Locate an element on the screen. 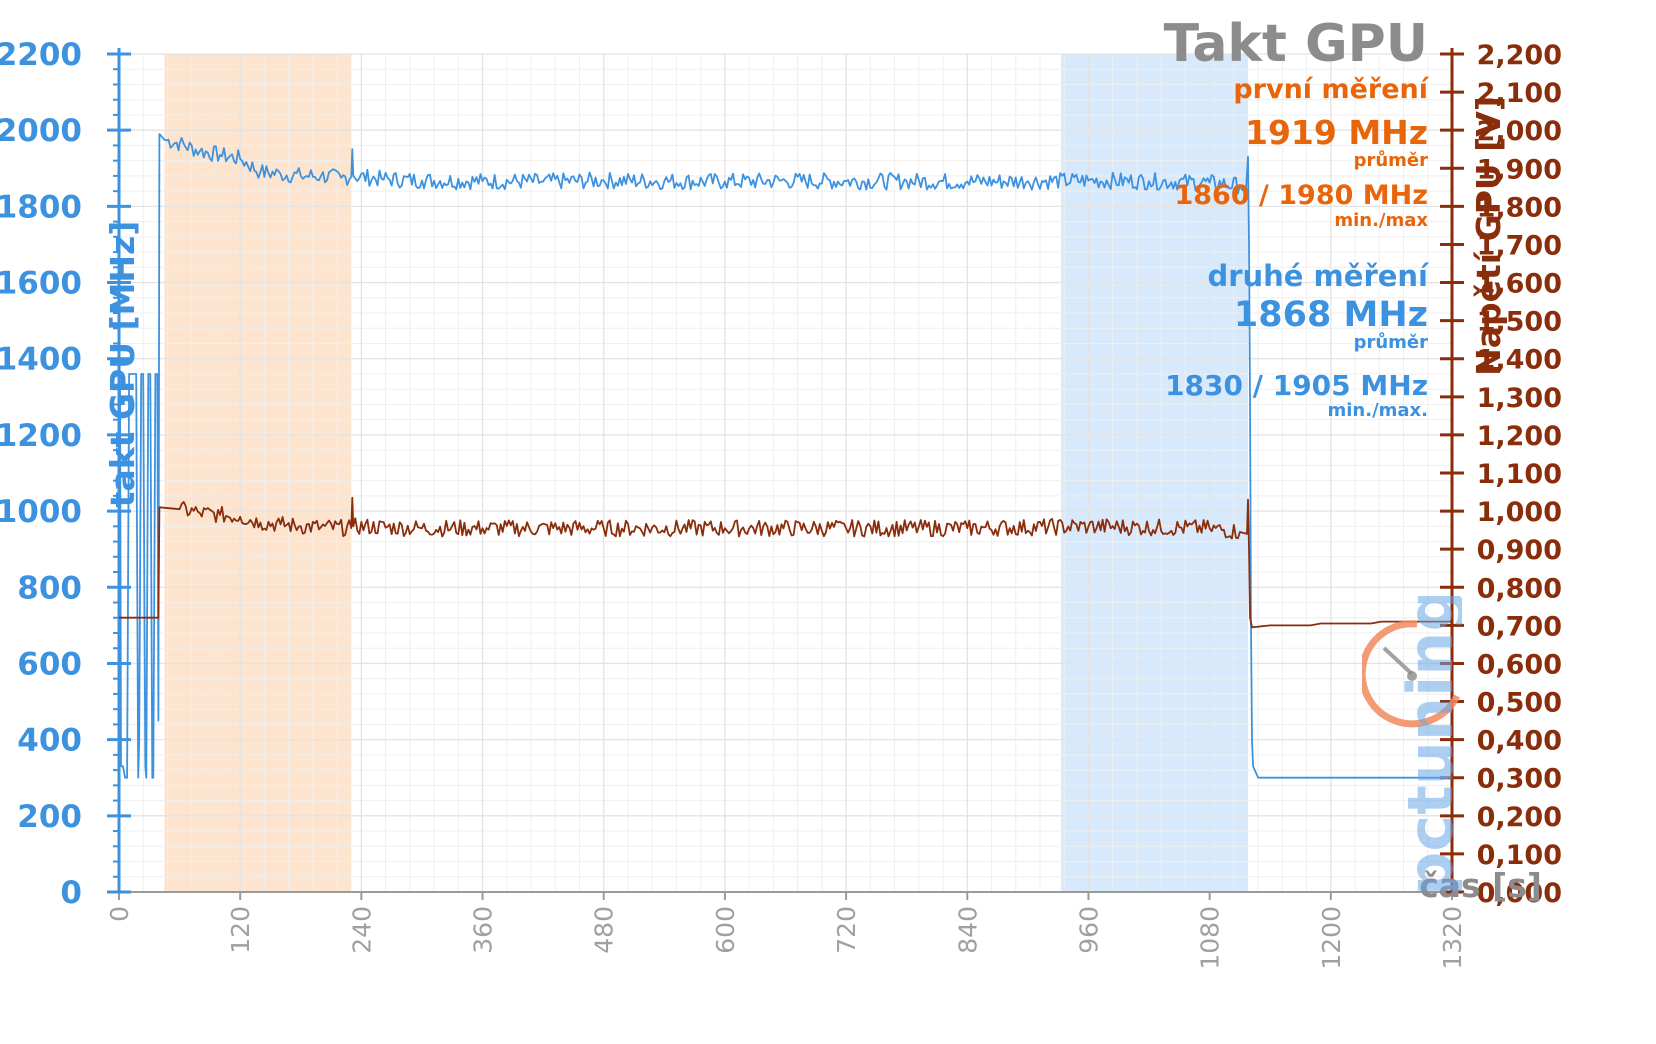 This screenshot has height=1044, width=1656. left-tick-label: 200 is located at coordinates (49, 817).